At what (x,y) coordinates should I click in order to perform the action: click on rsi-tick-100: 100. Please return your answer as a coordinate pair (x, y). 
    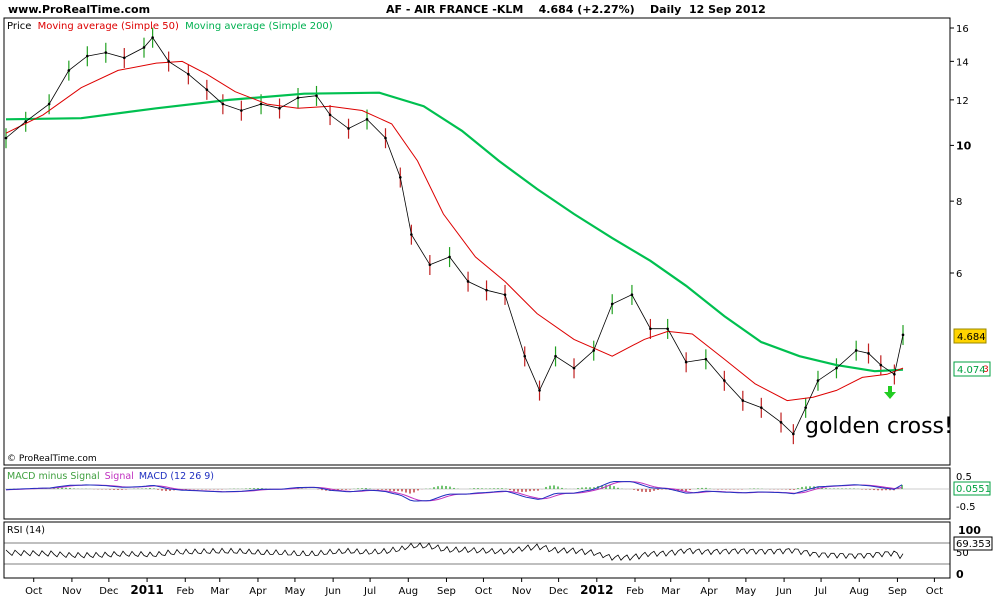
    Looking at the image, I should click on (969, 530).